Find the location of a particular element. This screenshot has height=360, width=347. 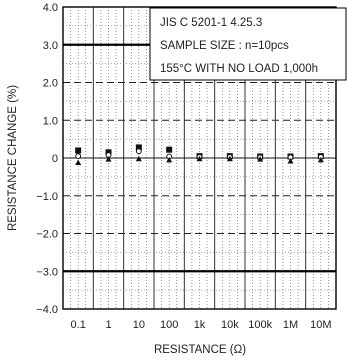

x-tick-label: 10k is located at coordinates (230, 325).